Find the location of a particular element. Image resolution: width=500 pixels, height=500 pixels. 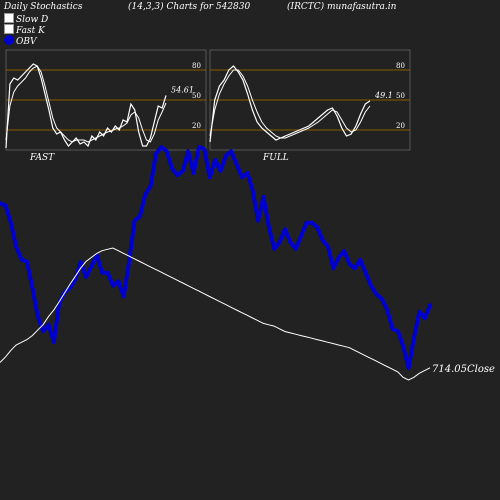

fast-fast-k-line is located at coordinates (86, 106).